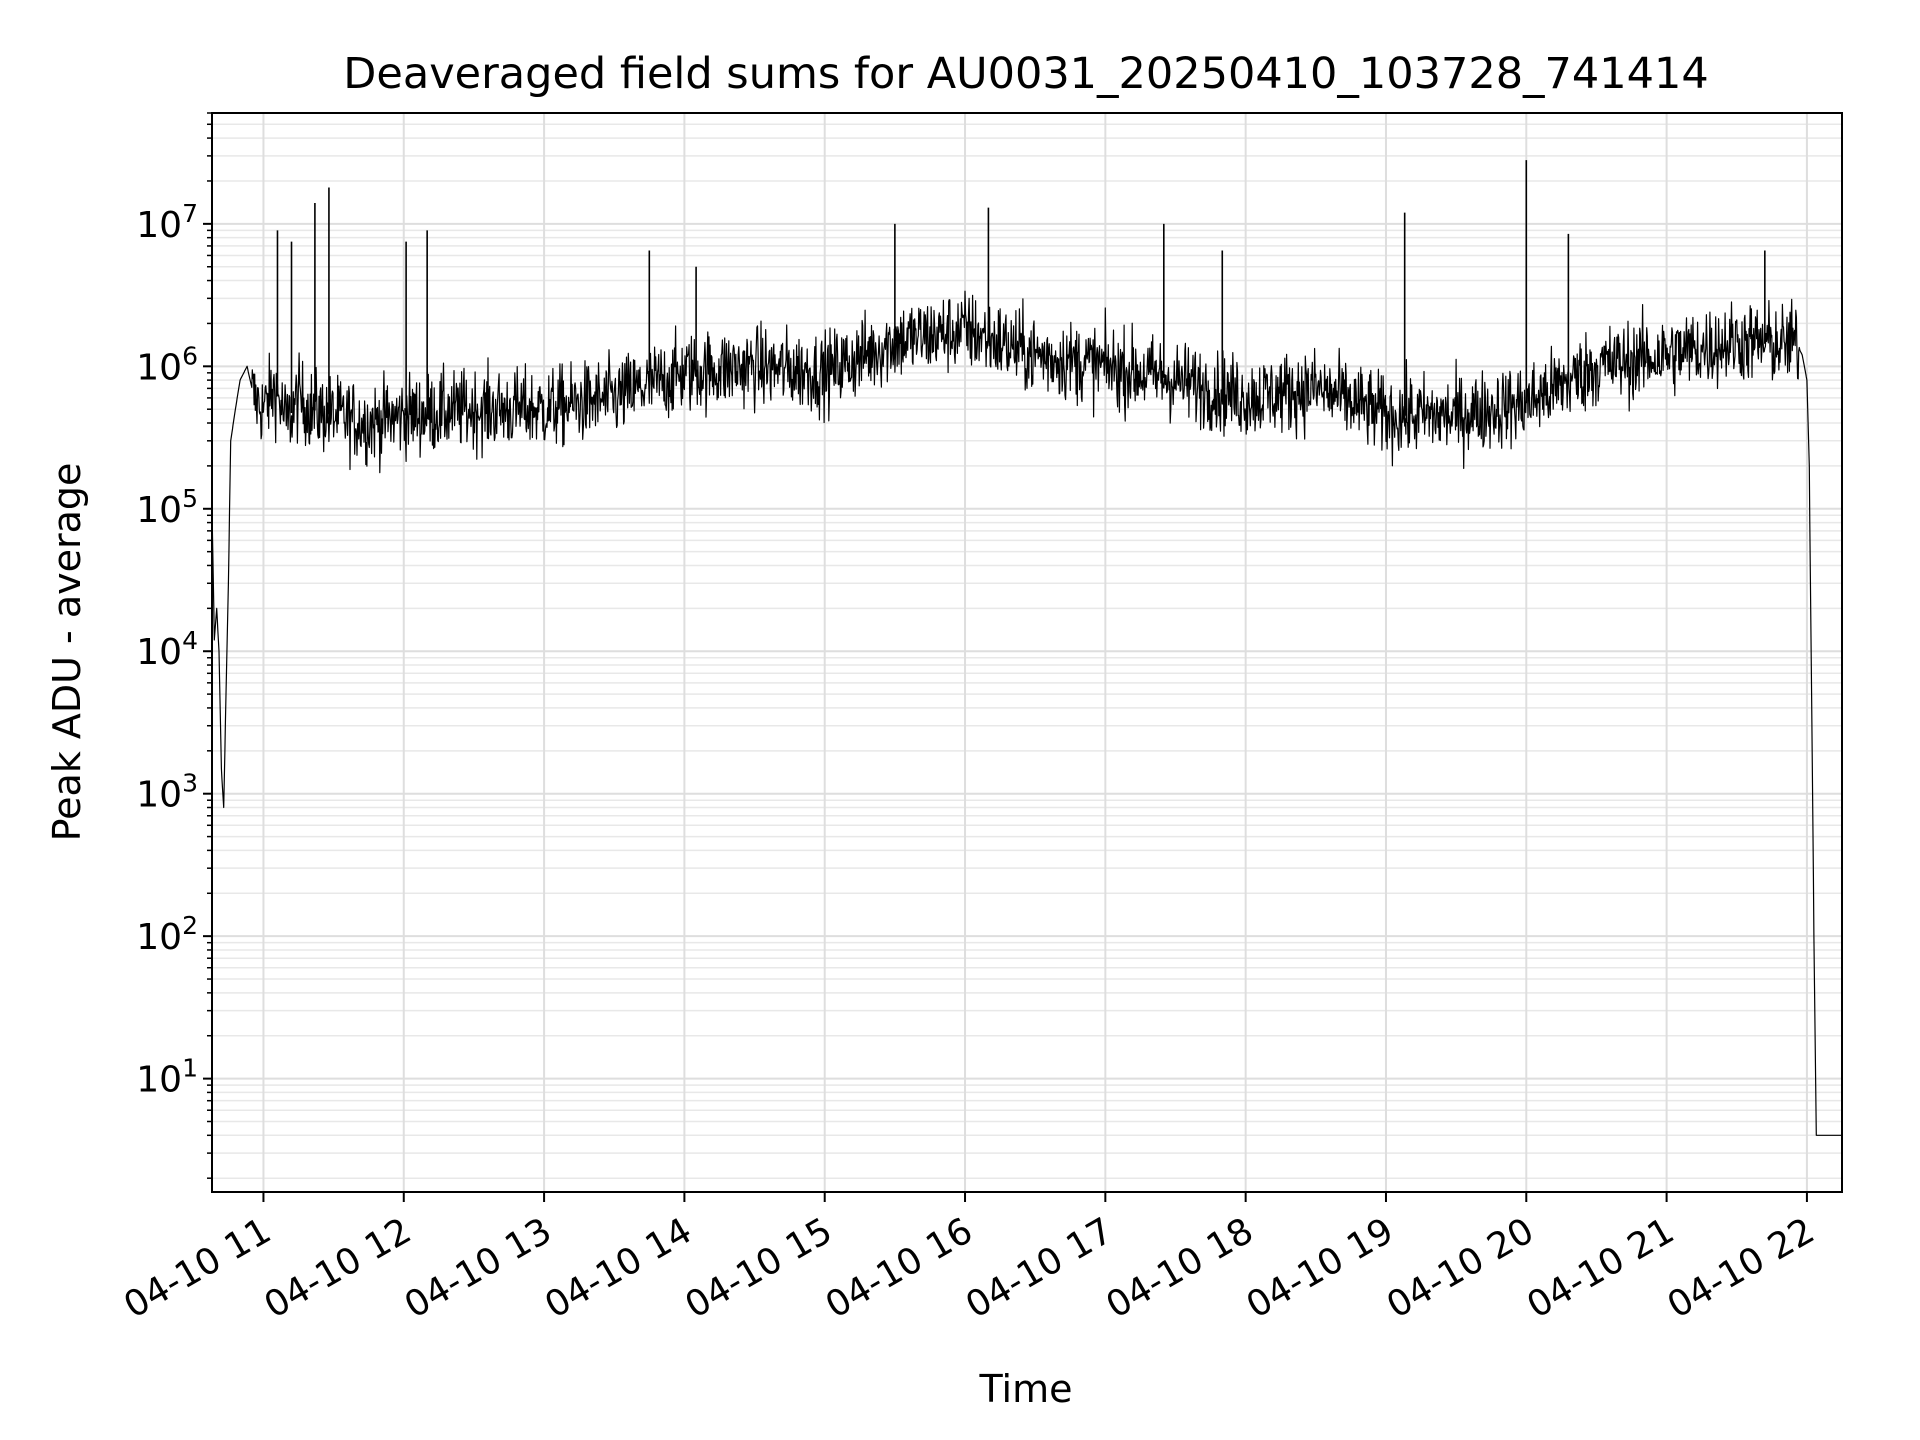 This screenshot has width=1920, height=1440. Describe the element at coordinates (190, 1068) in the screenshot. I see `y-tick-exponent: 1` at that location.